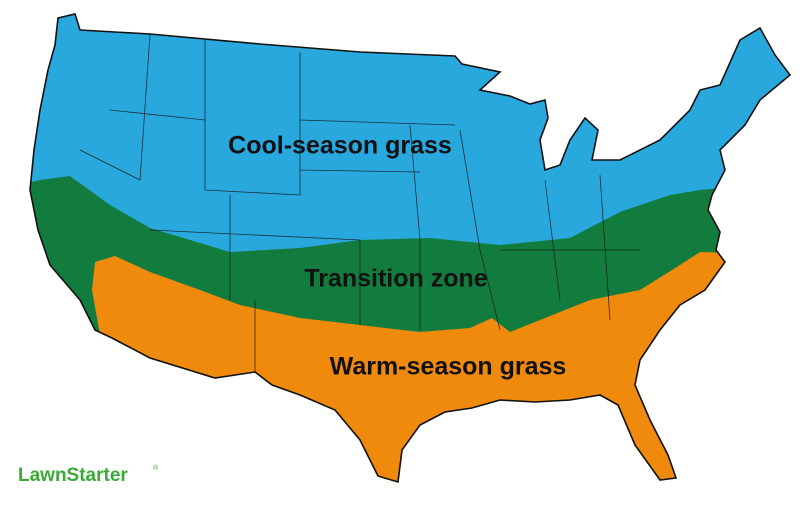 This screenshot has height=505, width=800. What do you see at coordinates (156, 468) in the screenshot?
I see `brand-mark: ®` at bounding box center [156, 468].